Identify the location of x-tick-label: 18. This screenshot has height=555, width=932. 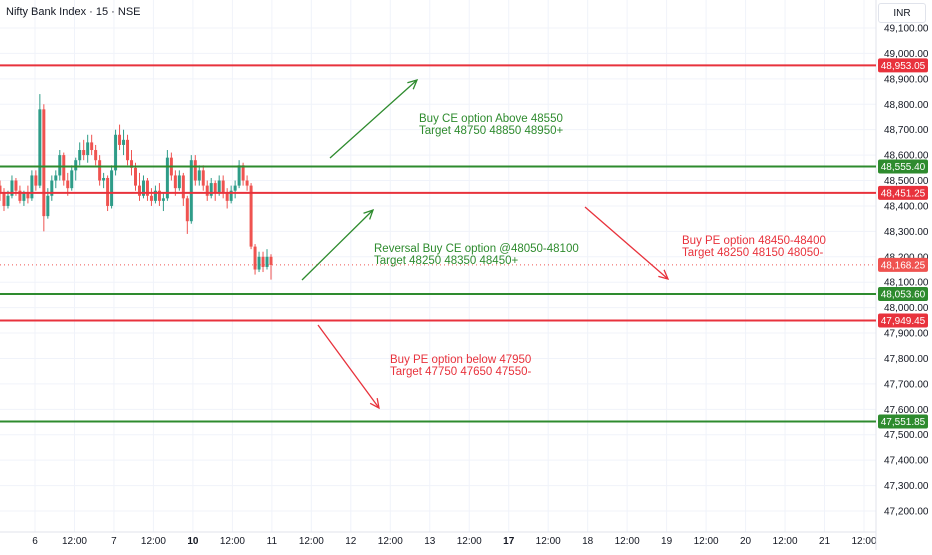
(588, 541).